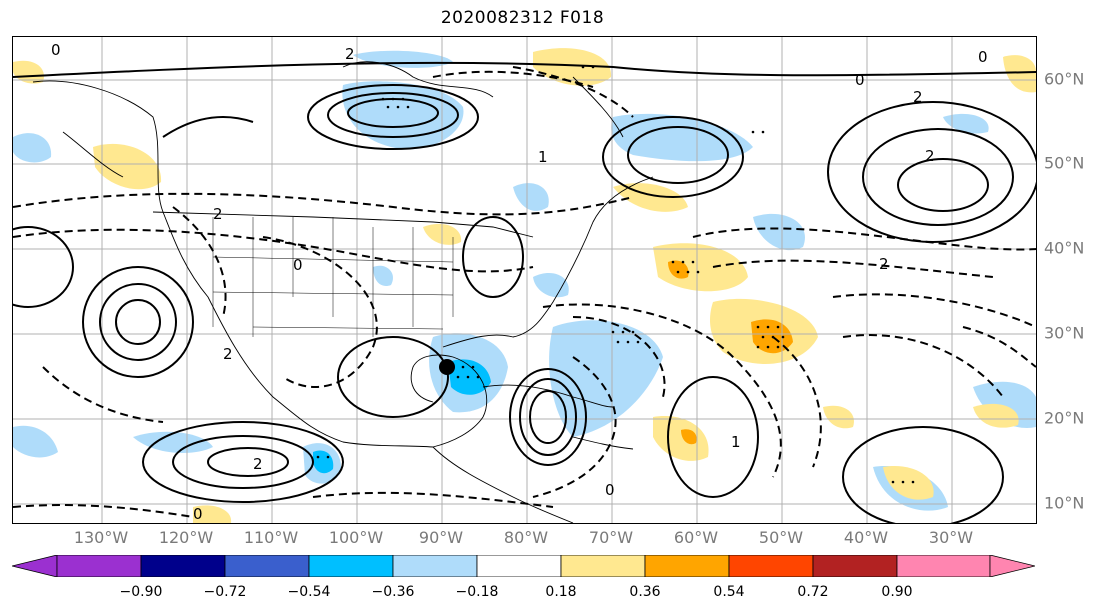 This screenshot has height=613, width=1105. I want to click on lon-label: 50°W, so click(781, 537).